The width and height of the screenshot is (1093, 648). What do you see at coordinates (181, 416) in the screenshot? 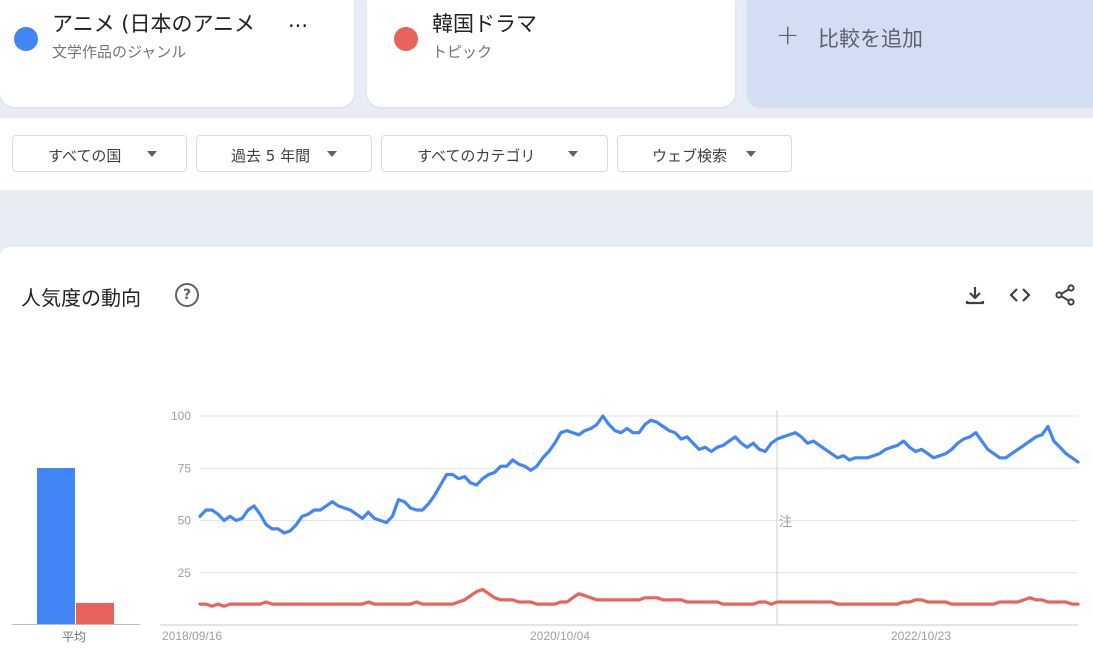
I see `y-tick-label: 100` at bounding box center [181, 416].